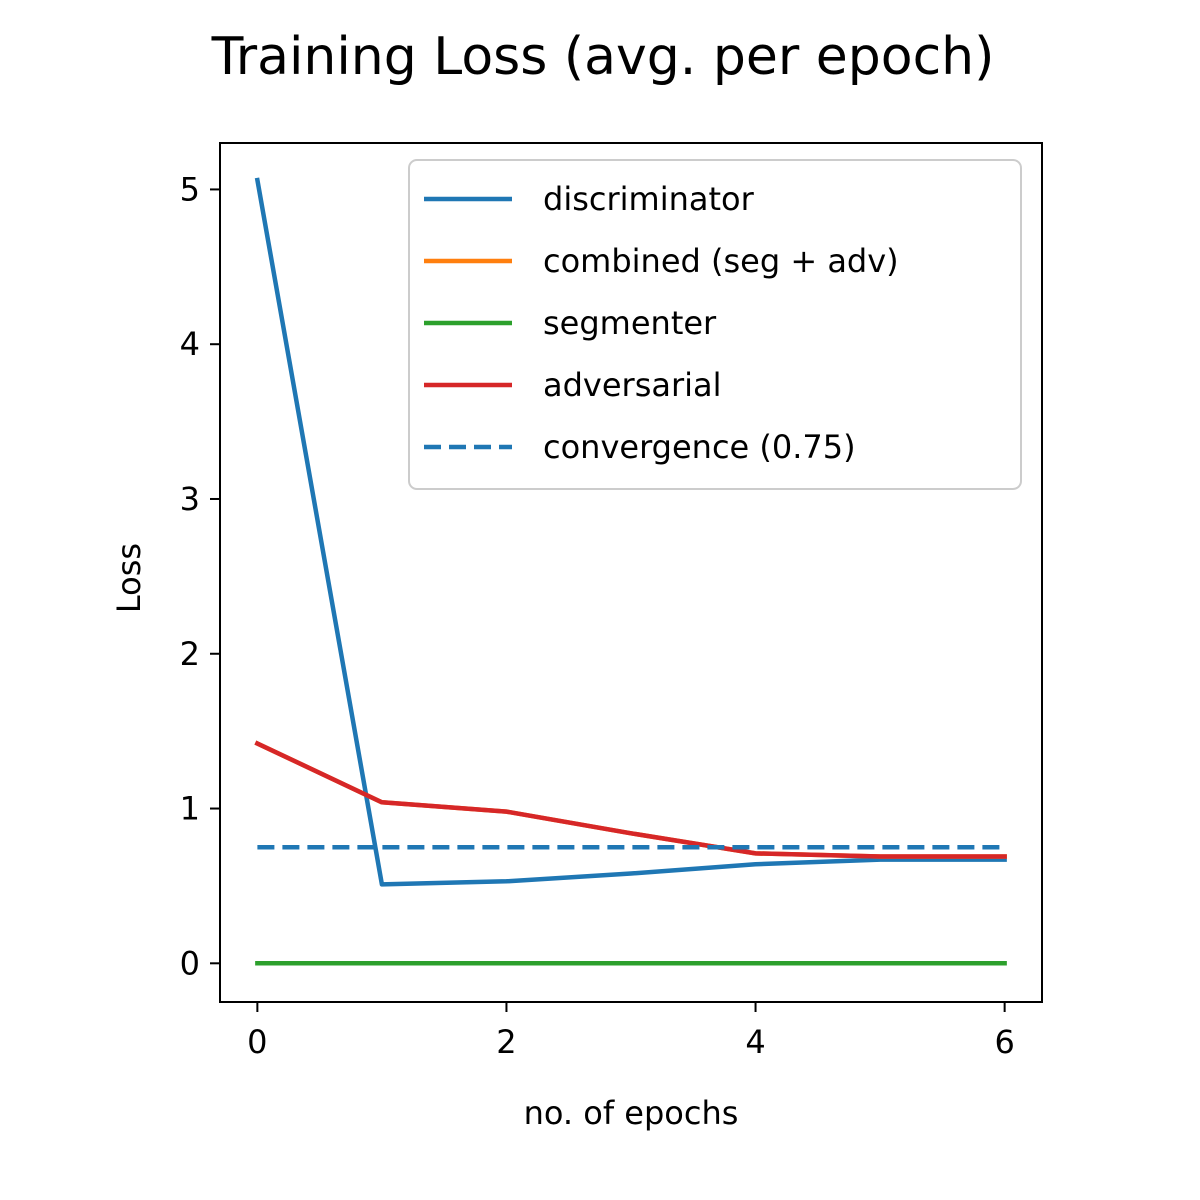 The height and width of the screenshot is (1200, 1200). Describe the element at coordinates (506, 1042) in the screenshot. I see `x-tick-label: 2` at that location.